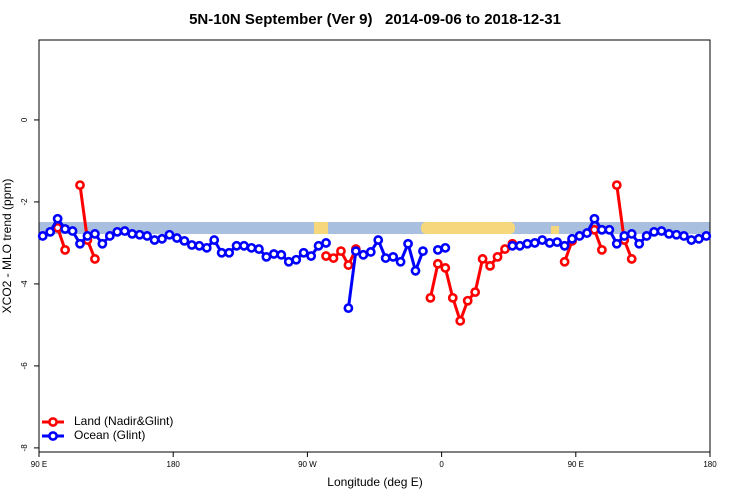 The image size is (750, 500). What do you see at coordinates (24, 202) in the screenshot?
I see `y-tick-label: -2` at bounding box center [24, 202].